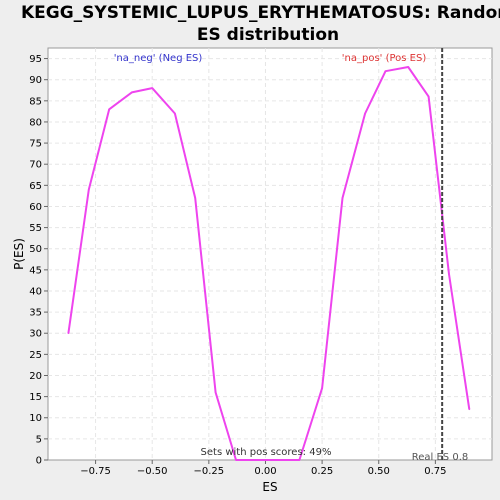 The height and width of the screenshot is (500, 500). Describe the element at coordinates (35, 249) in the screenshot. I see `y-tick-label: 50` at that location.